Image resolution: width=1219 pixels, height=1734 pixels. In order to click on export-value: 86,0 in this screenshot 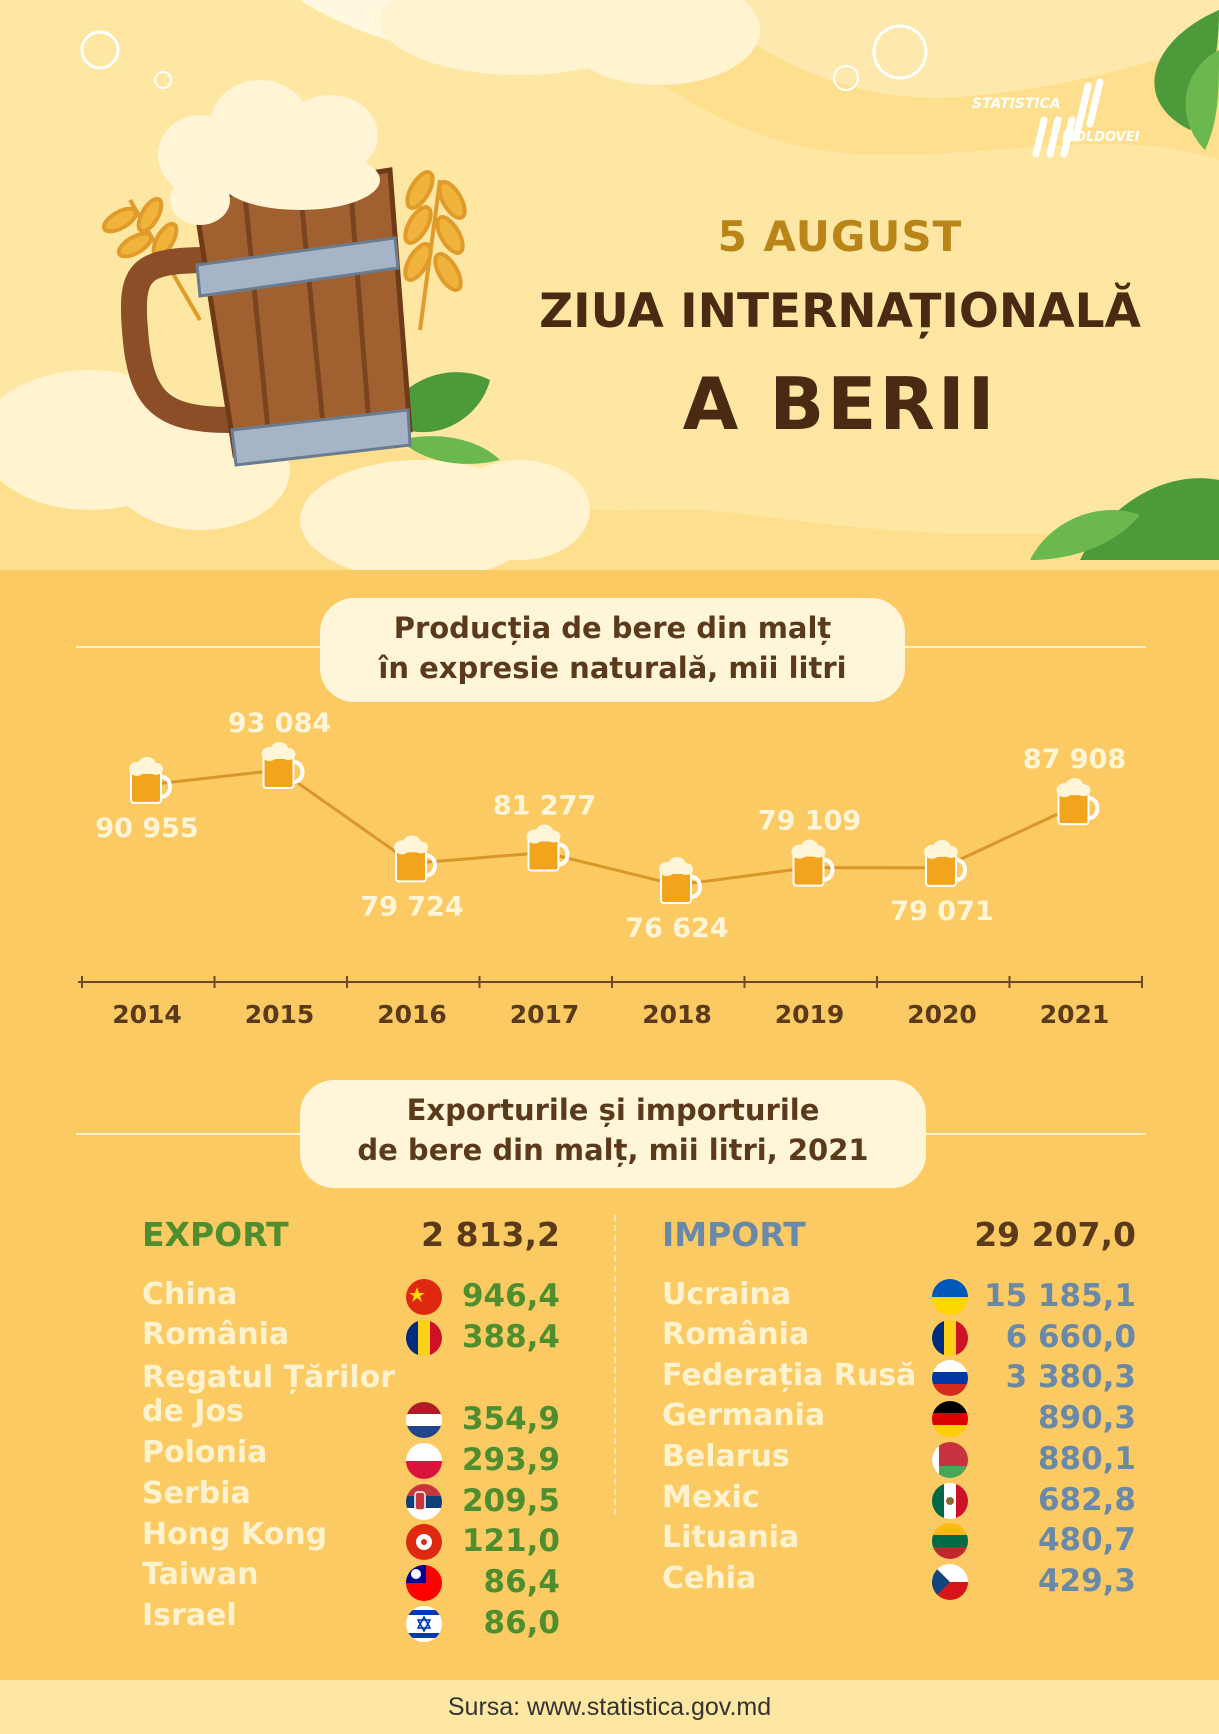, I will do `click(522, 1623)`.